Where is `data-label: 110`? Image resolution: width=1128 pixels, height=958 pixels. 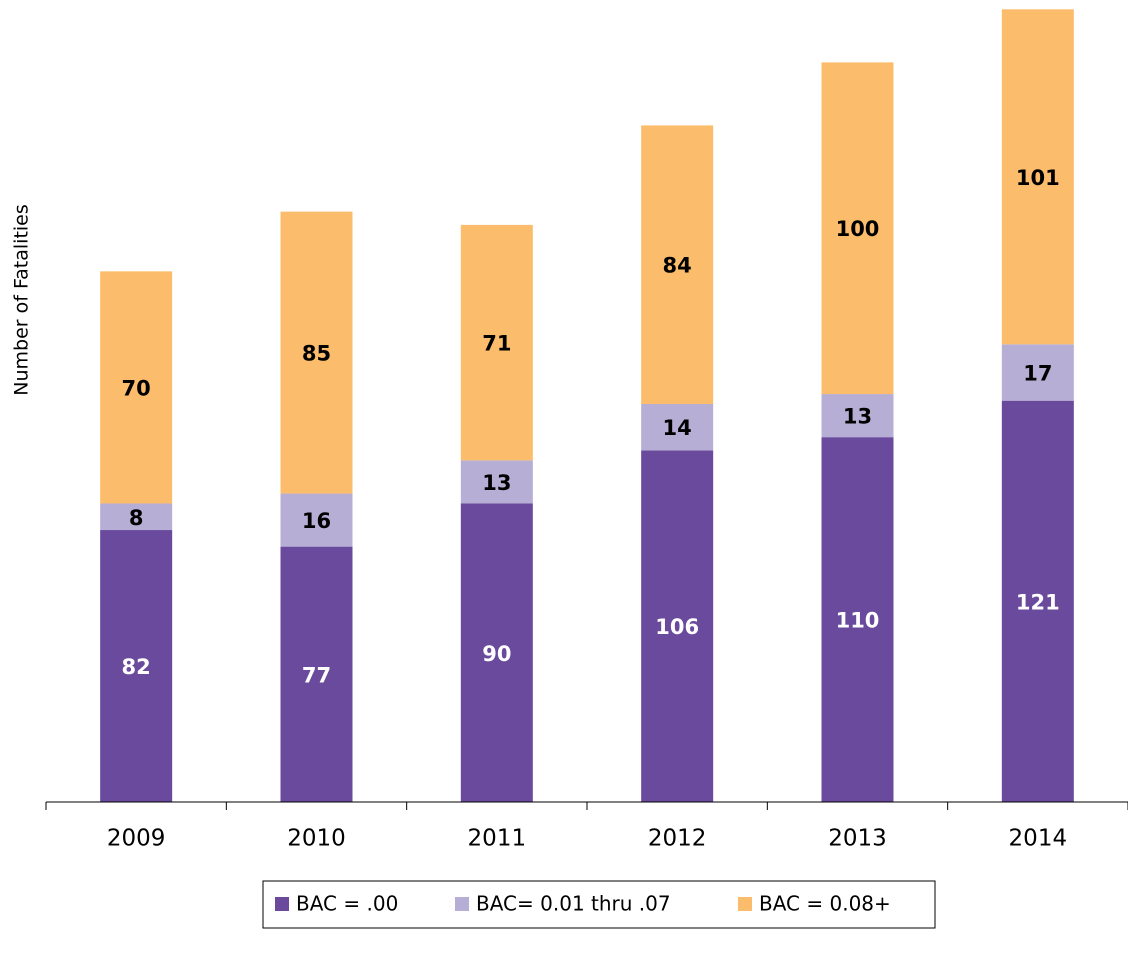
data-label: 110 is located at coordinates (858, 621).